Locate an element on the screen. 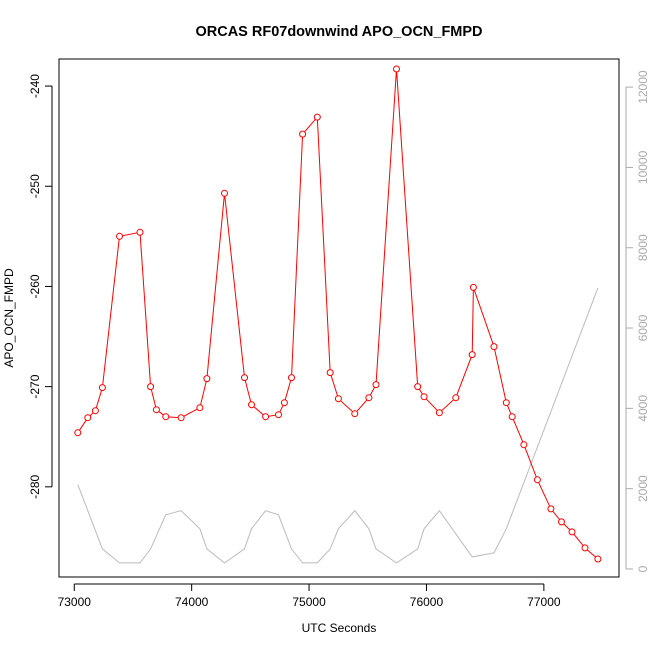 This screenshot has height=650, width=650. y-axis-label: APO_OCN_FMPD is located at coordinates (9, 318).